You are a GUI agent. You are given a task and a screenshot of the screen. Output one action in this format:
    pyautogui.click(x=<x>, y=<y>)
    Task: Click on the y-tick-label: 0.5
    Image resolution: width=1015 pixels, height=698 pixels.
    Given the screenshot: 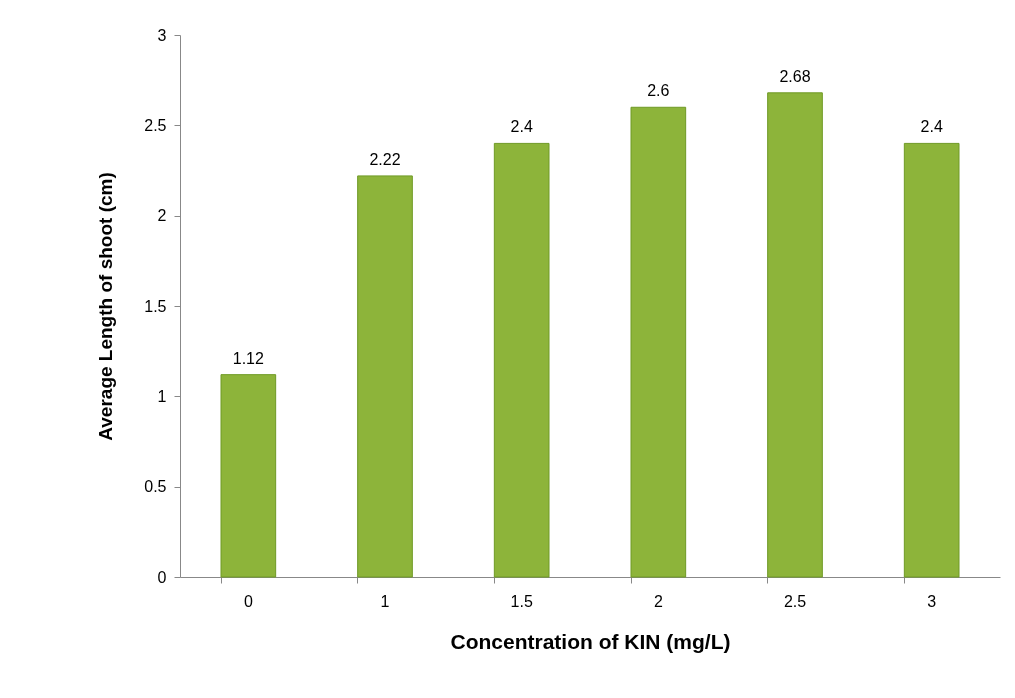 What is the action you would take?
    pyautogui.click(x=155, y=487)
    